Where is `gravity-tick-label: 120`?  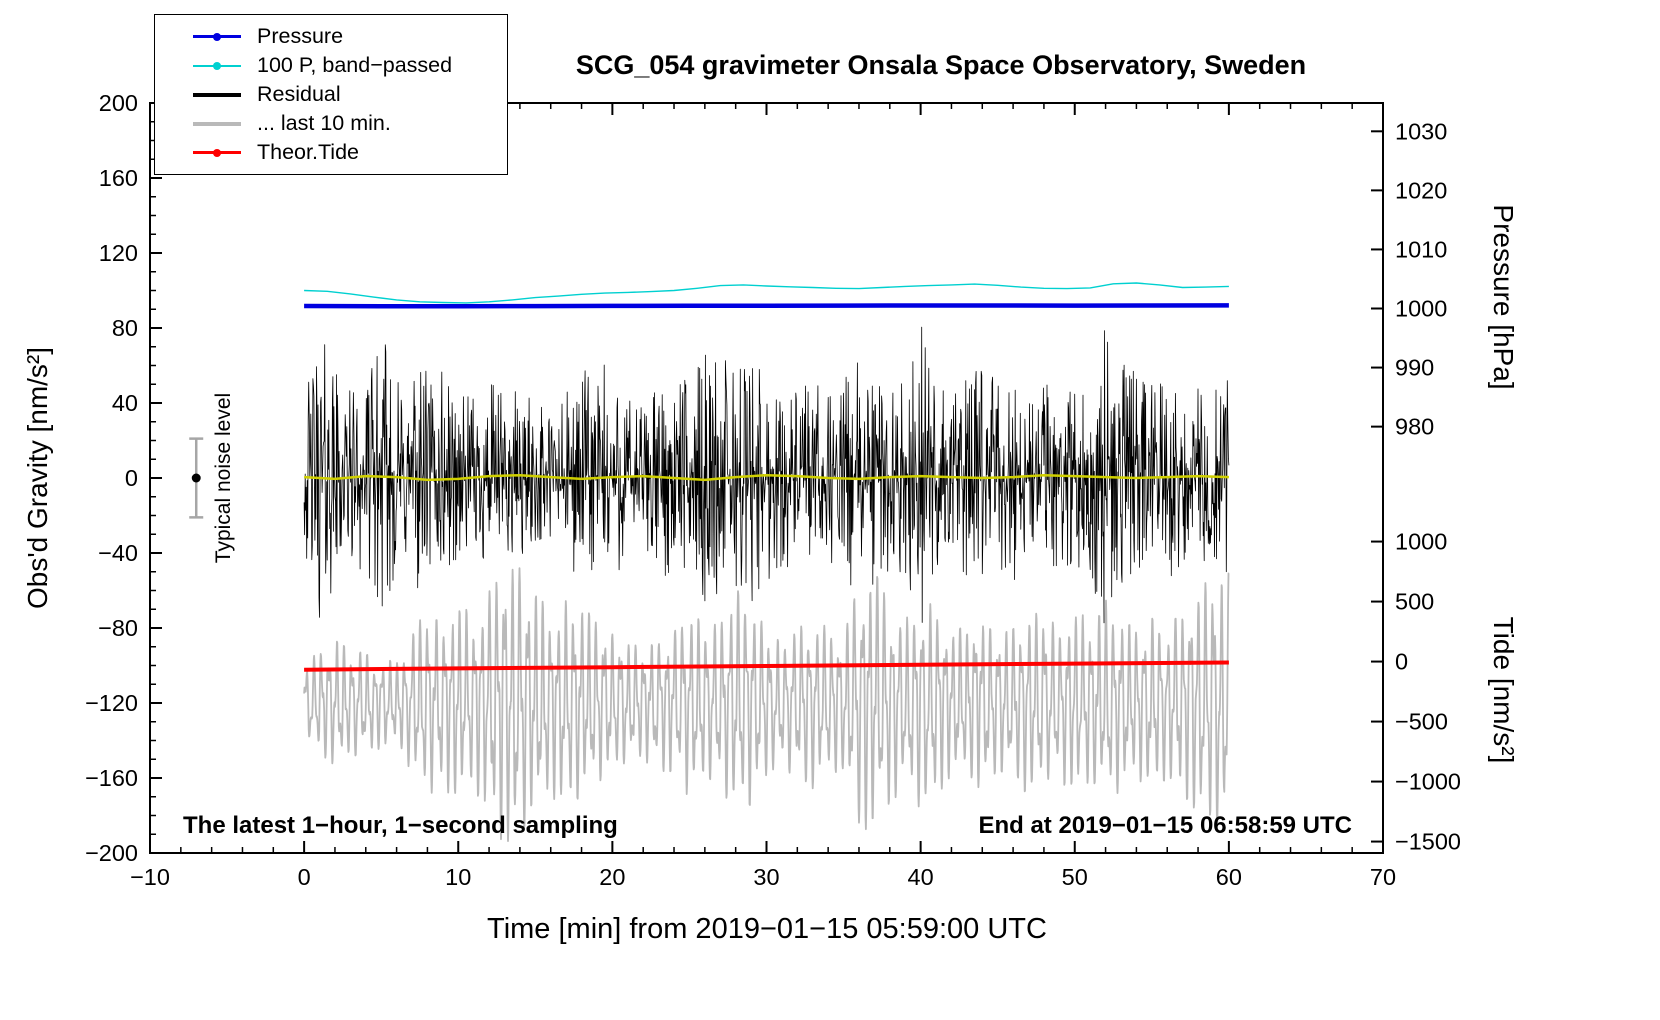
gravity-tick-label: 120 is located at coordinates (118, 253).